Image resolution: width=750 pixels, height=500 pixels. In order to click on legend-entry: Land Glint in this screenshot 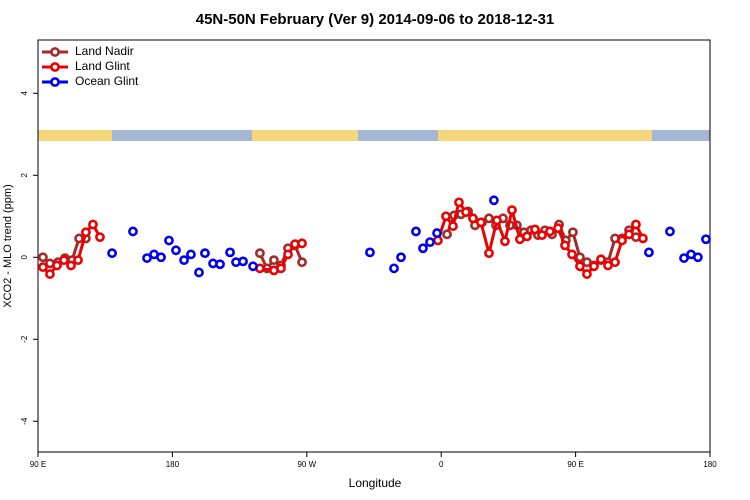, I will do `click(86, 66)`.